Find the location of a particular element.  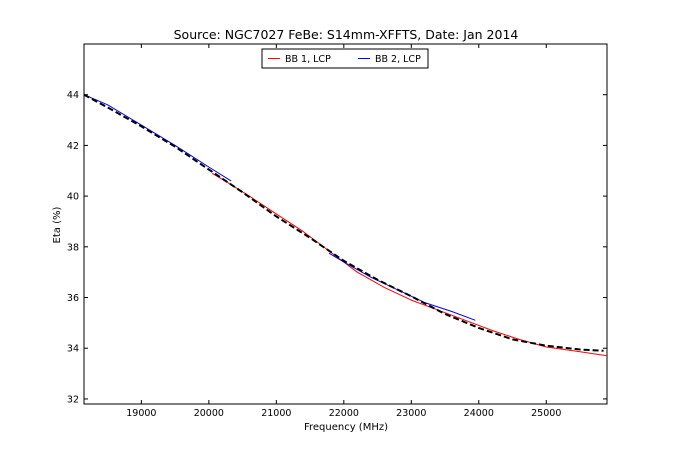

y-tick-label: 36 is located at coordinates (73, 298).